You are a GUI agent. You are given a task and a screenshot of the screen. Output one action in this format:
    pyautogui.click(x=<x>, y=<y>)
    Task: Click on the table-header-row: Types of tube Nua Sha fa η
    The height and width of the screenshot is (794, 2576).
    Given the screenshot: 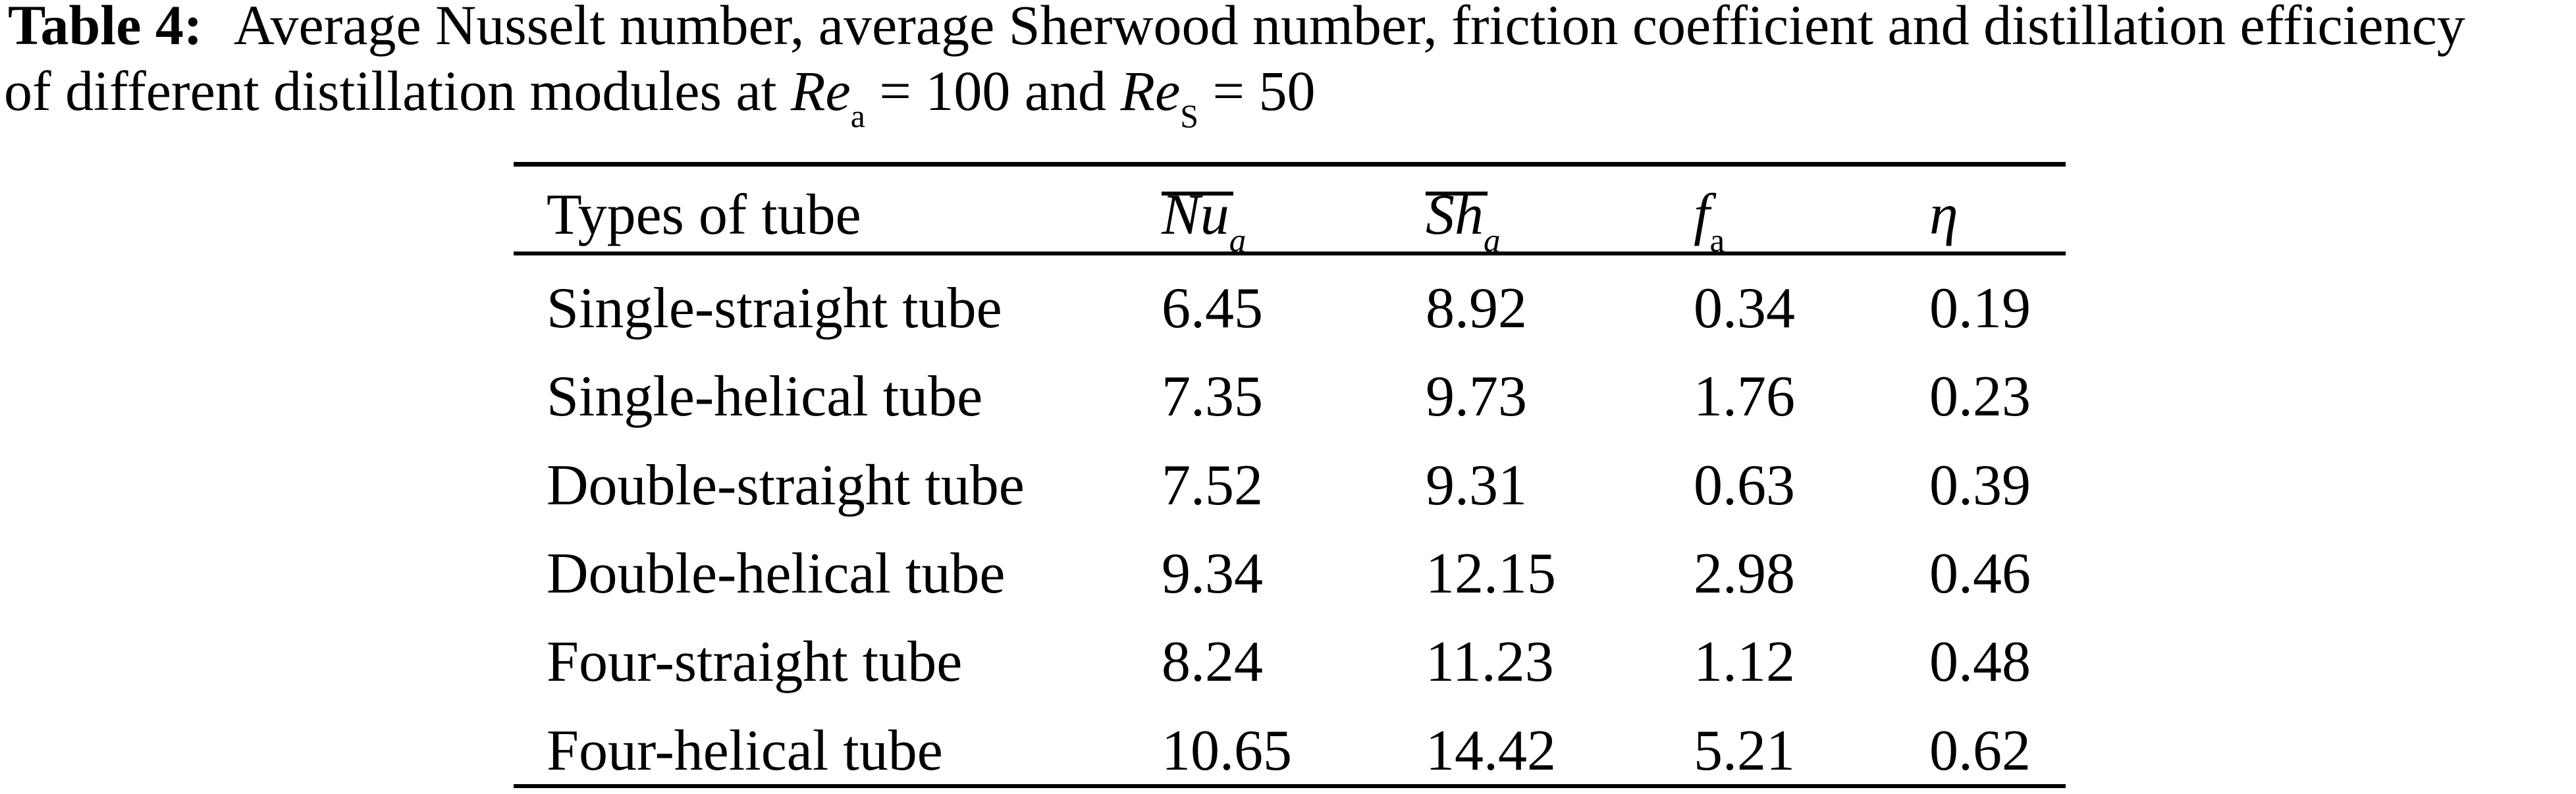 What is the action you would take?
    pyautogui.click(x=1288, y=223)
    